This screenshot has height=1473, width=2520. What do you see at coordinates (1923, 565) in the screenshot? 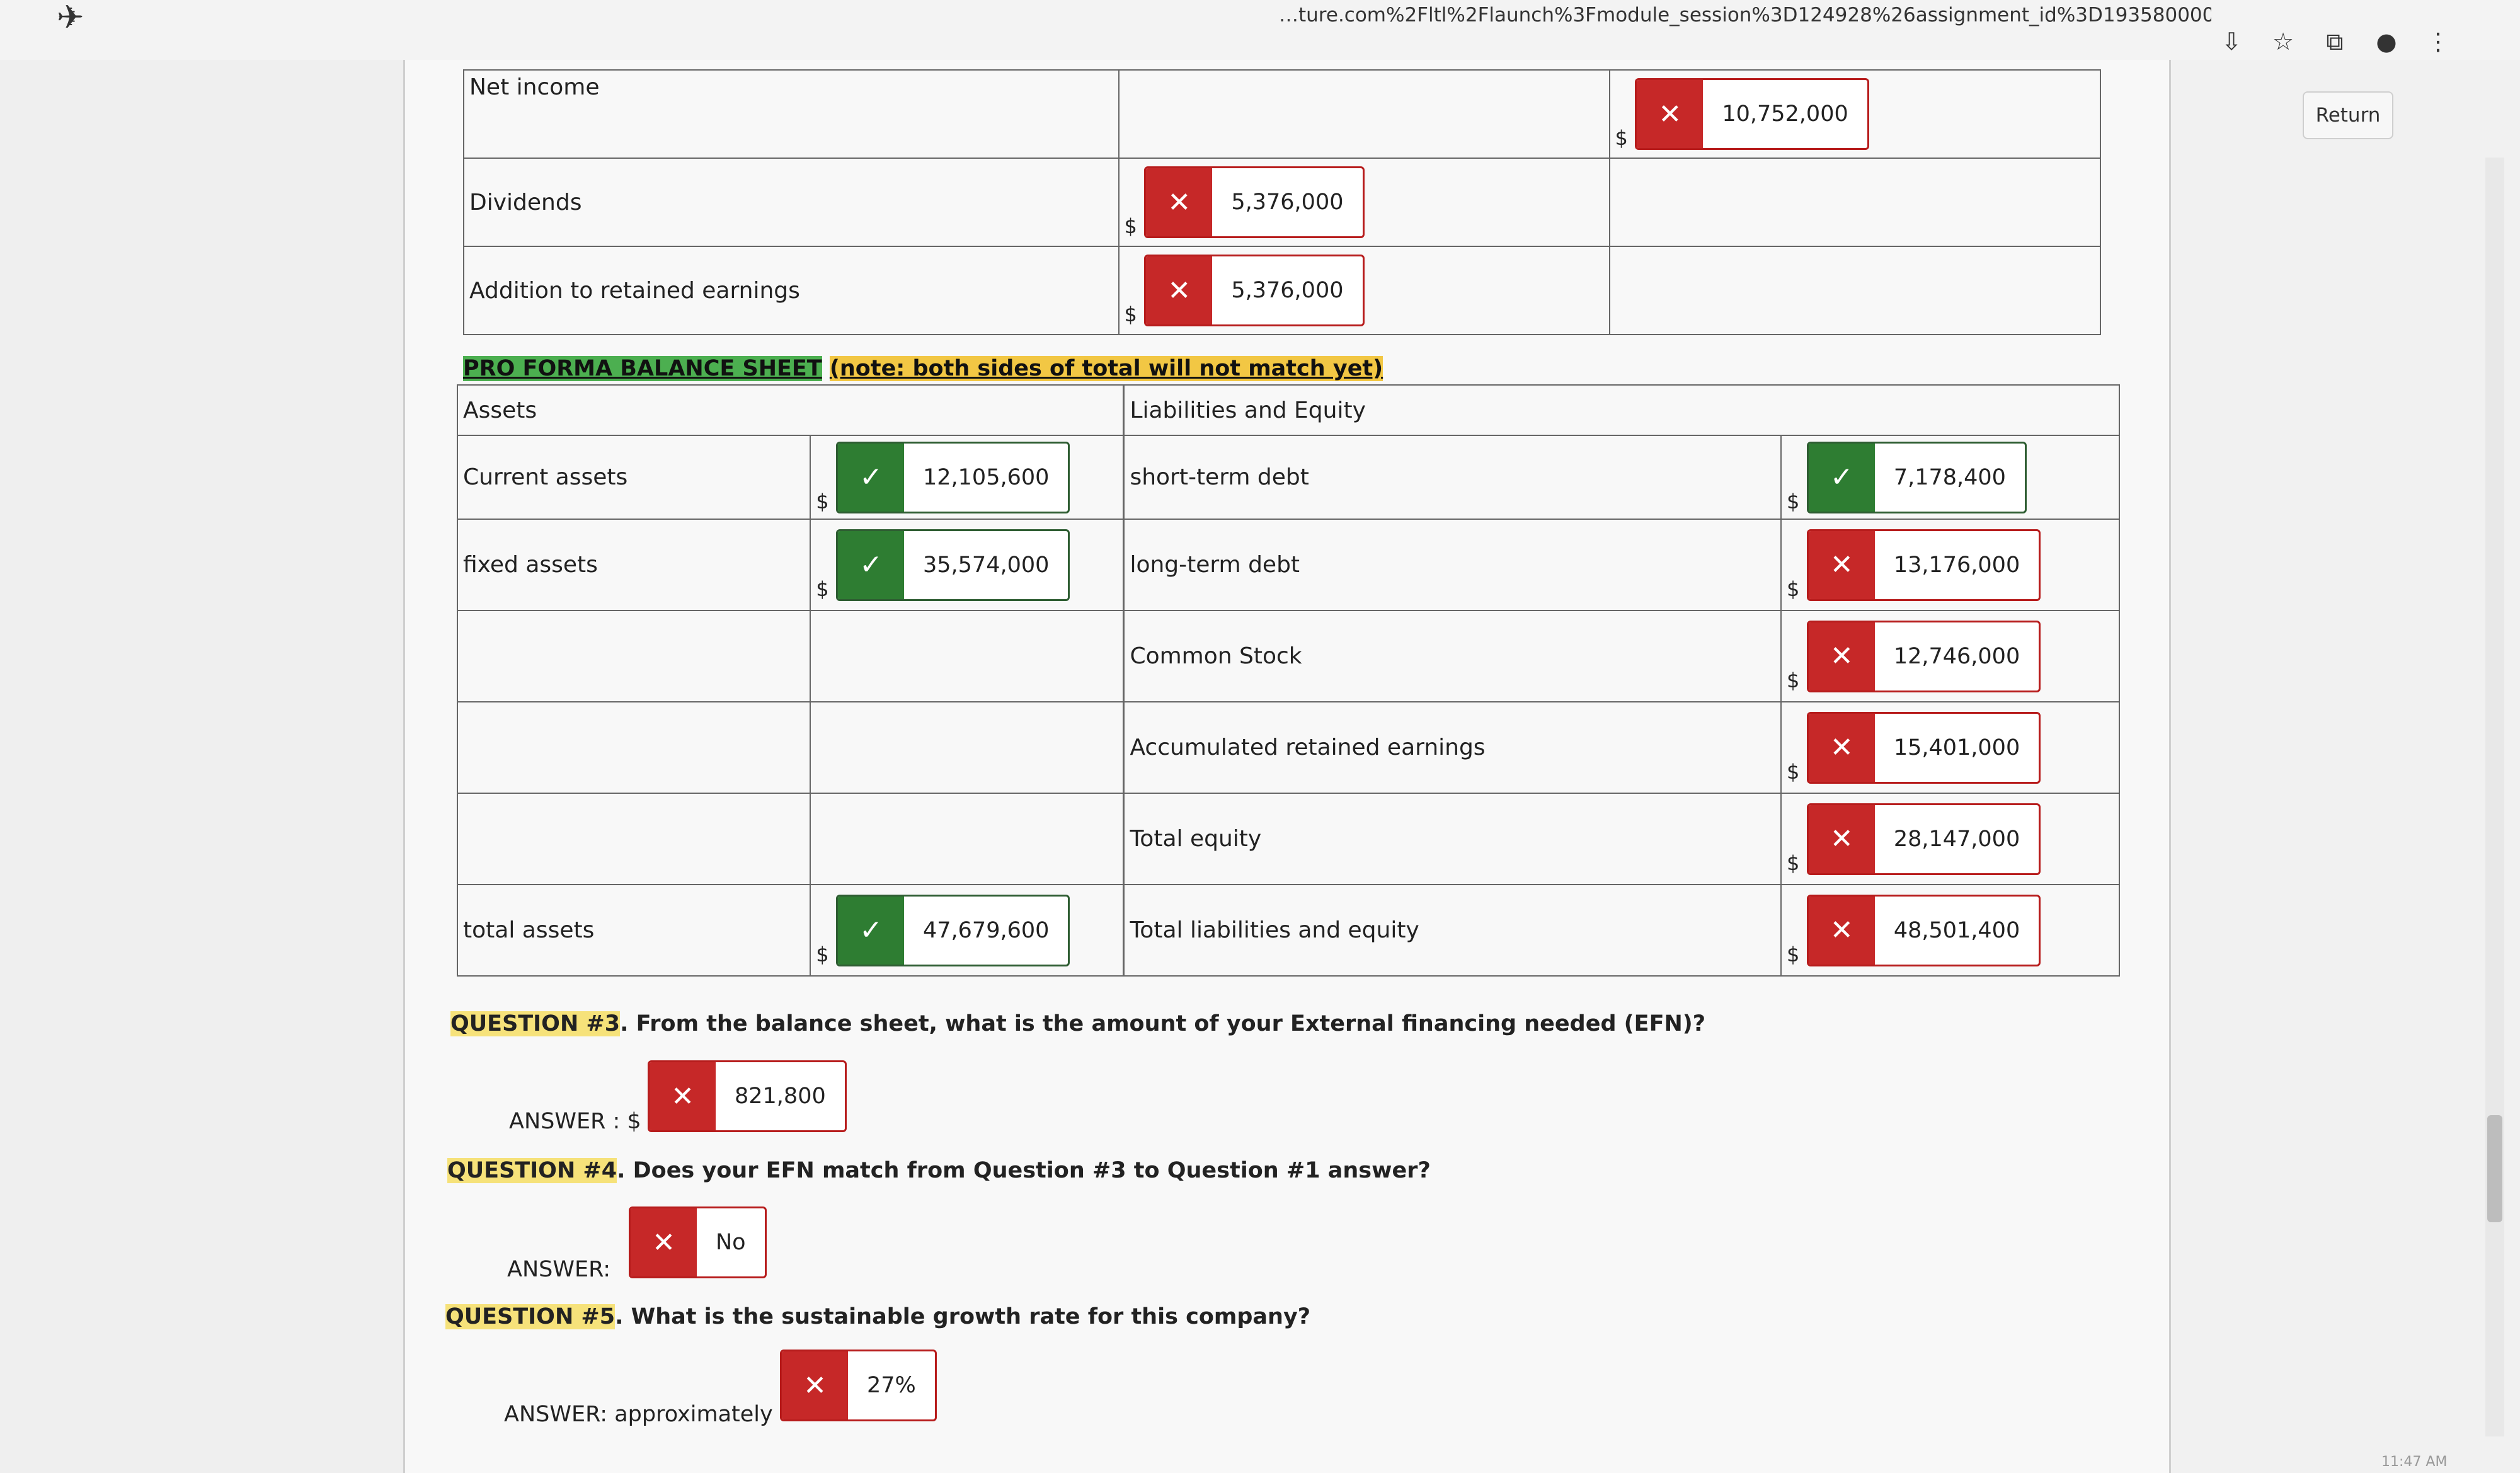
I see `long-term-debt-answer: ✕ 13,176,000` at bounding box center [1923, 565].